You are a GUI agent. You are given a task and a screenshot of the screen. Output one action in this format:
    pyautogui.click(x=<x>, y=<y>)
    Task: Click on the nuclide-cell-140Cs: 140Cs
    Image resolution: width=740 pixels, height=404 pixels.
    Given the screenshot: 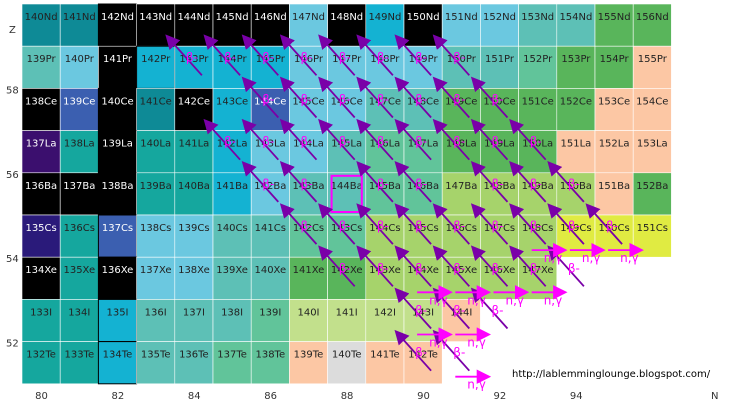 What is the action you would take?
    pyautogui.click(x=232, y=236)
    